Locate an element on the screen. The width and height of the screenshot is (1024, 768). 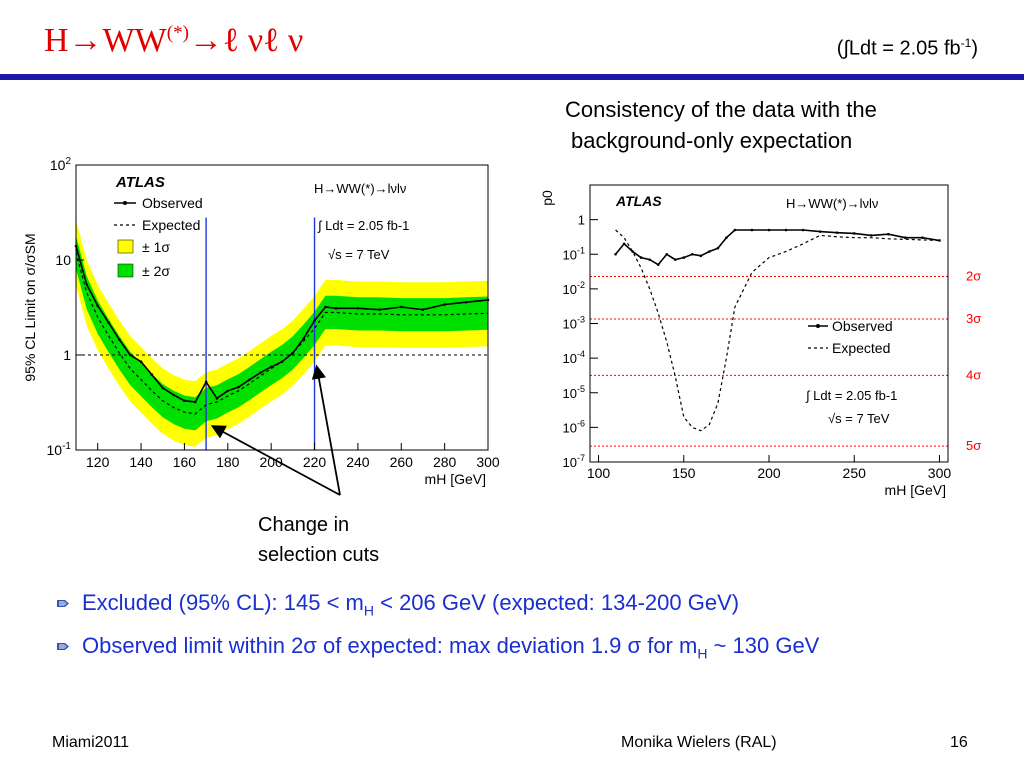
lumi-close: ) is located at coordinates (974, 48).